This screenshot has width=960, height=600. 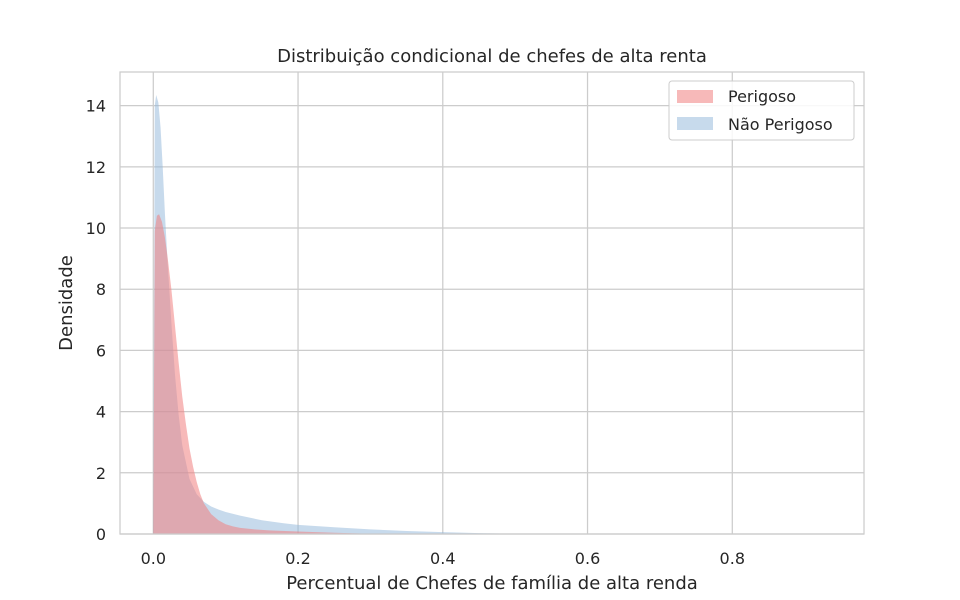 I want to click on y-tick-label: 6, so click(x=101, y=350).